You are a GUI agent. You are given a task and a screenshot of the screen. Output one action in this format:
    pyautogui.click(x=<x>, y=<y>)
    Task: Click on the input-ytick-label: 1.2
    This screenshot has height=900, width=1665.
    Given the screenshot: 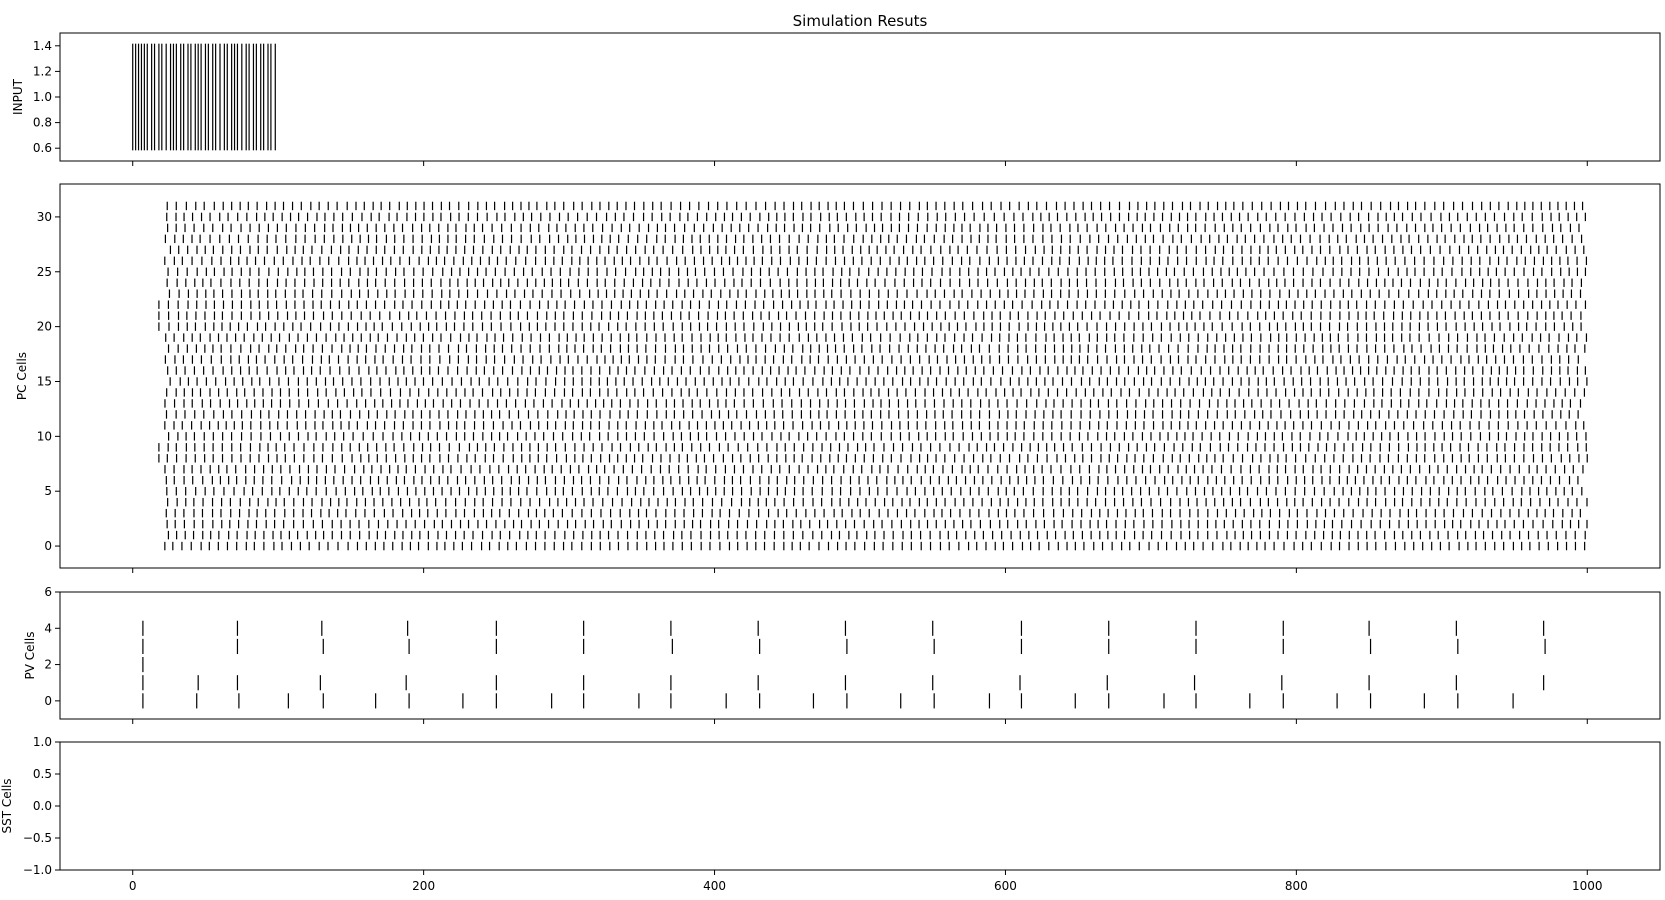 What is the action you would take?
    pyautogui.click(x=42, y=71)
    